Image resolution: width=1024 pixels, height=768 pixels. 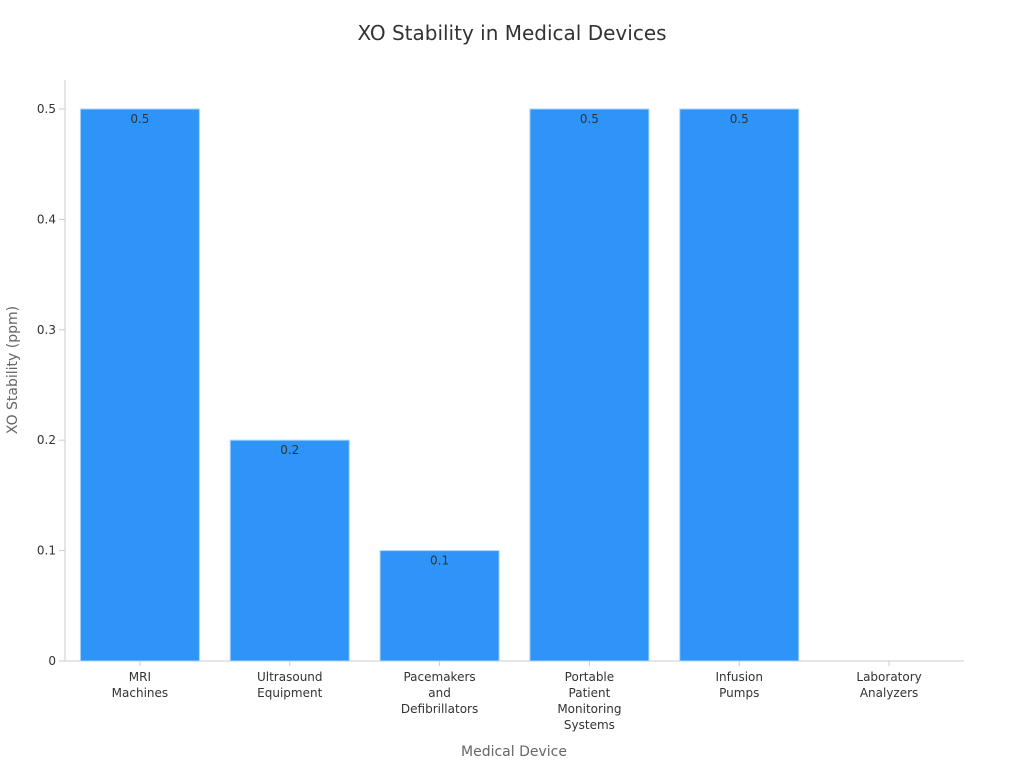 I want to click on x-tick-label: Ultrasound Equipment, so click(x=290, y=685).